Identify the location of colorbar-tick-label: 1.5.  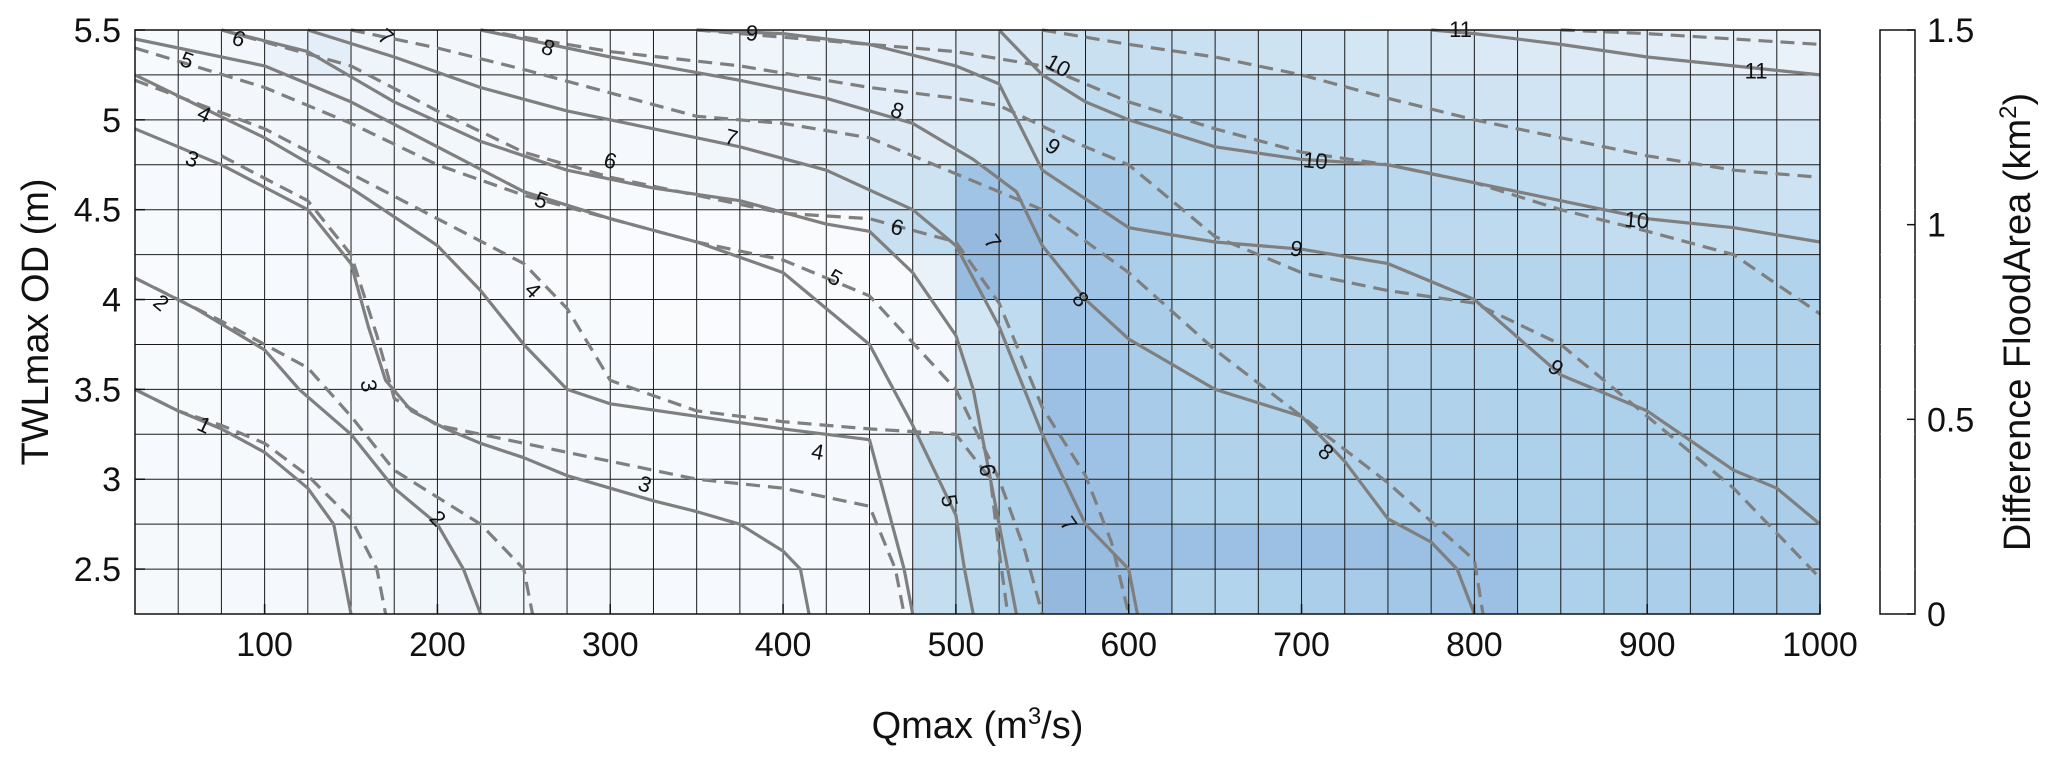
(1950, 31).